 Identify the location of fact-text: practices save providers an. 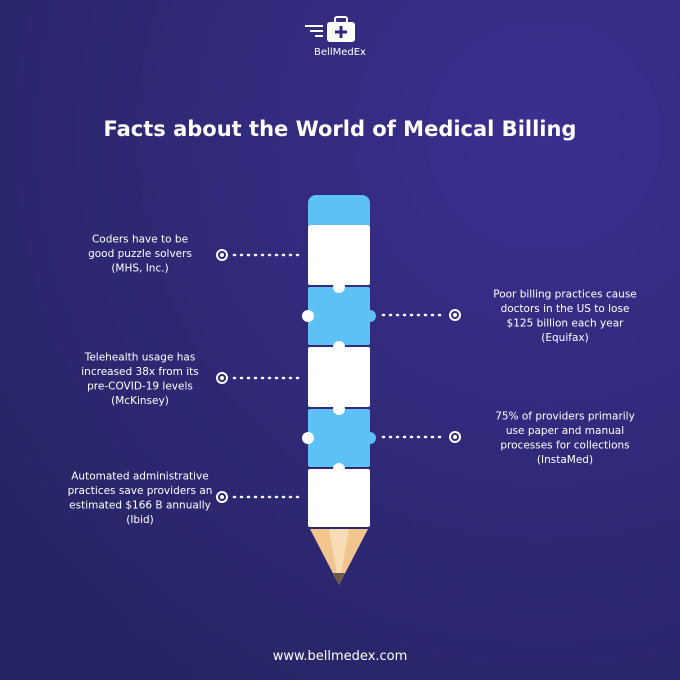
(140, 491).